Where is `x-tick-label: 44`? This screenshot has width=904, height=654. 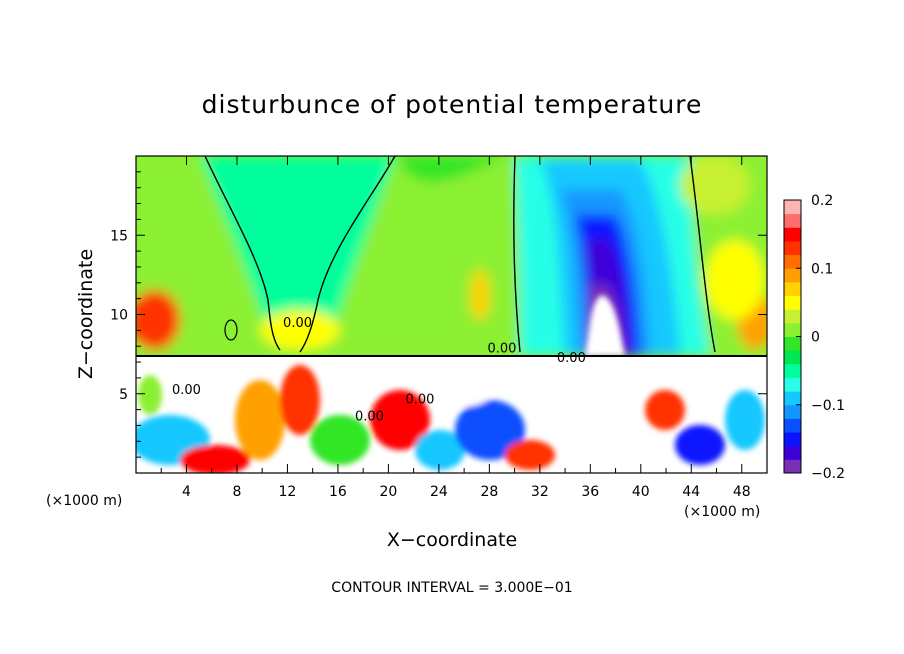 x-tick-label: 44 is located at coordinates (691, 492).